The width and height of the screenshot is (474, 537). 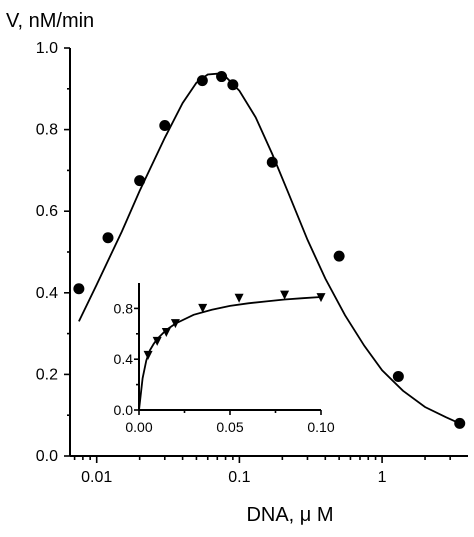 What do you see at coordinates (124, 359) in the screenshot?
I see `inset-y-tick-label: 0.4` at bounding box center [124, 359].